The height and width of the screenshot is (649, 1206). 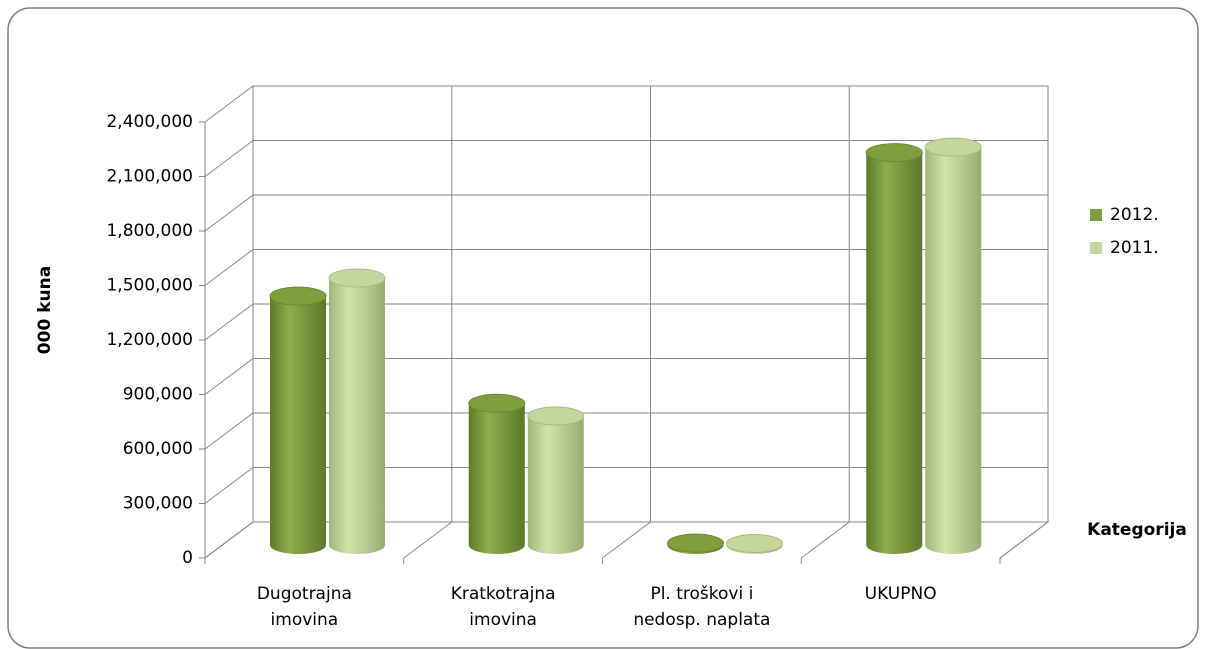 I want to click on legend-label: 2011., so click(x=1134, y=248).